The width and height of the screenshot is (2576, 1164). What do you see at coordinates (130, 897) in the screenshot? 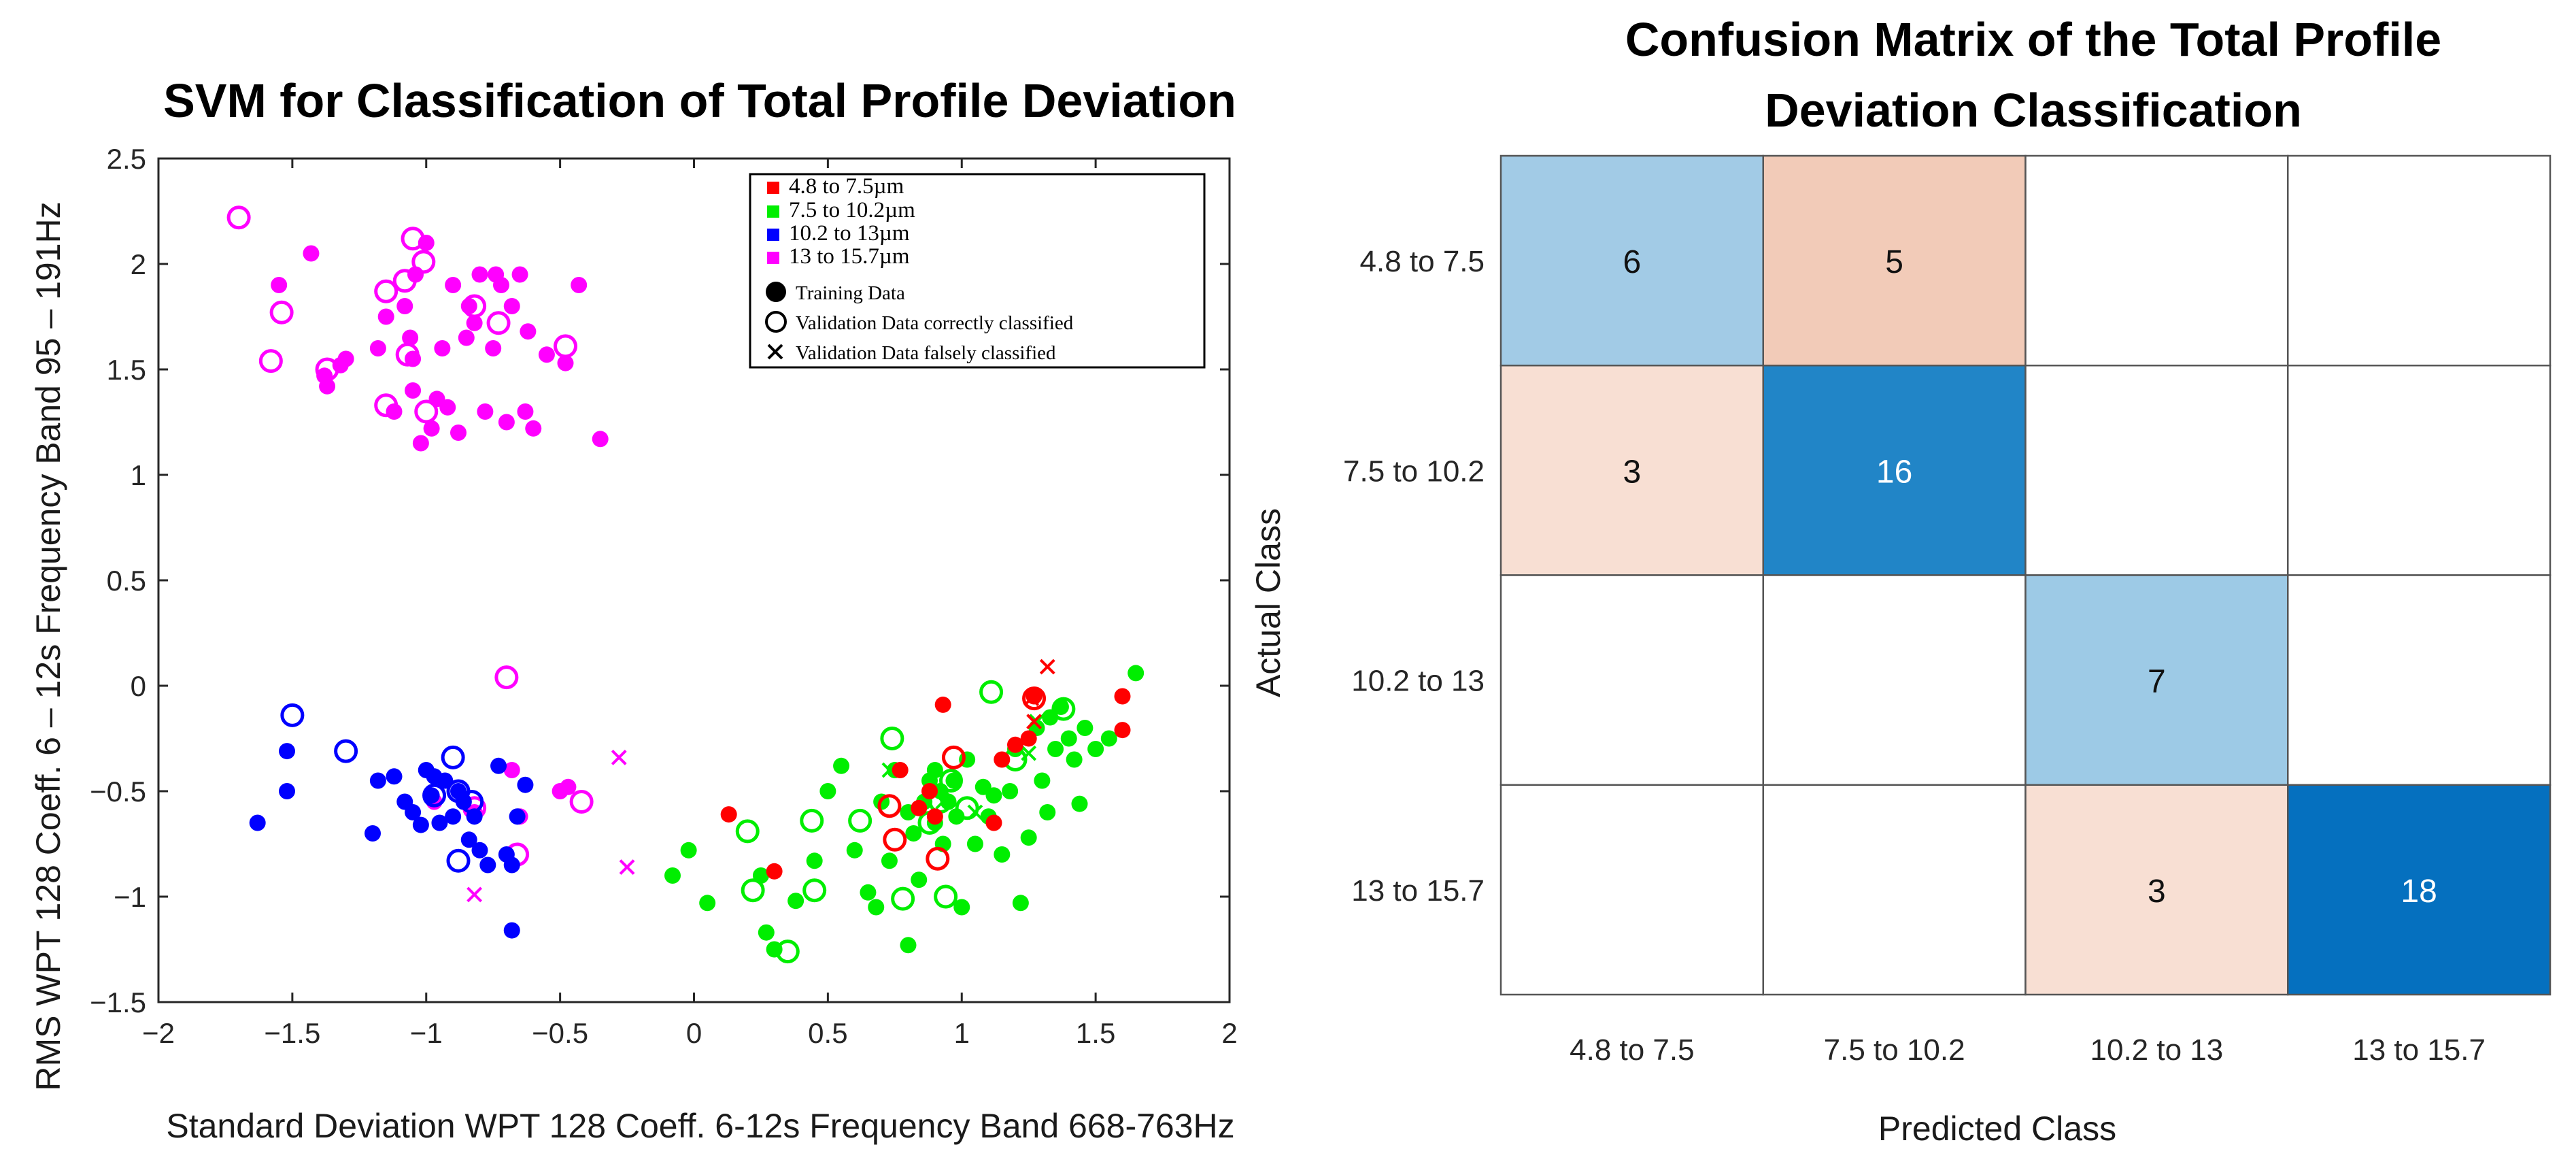
I see `y-tick-label: −1` at bounding box center [130, 897].